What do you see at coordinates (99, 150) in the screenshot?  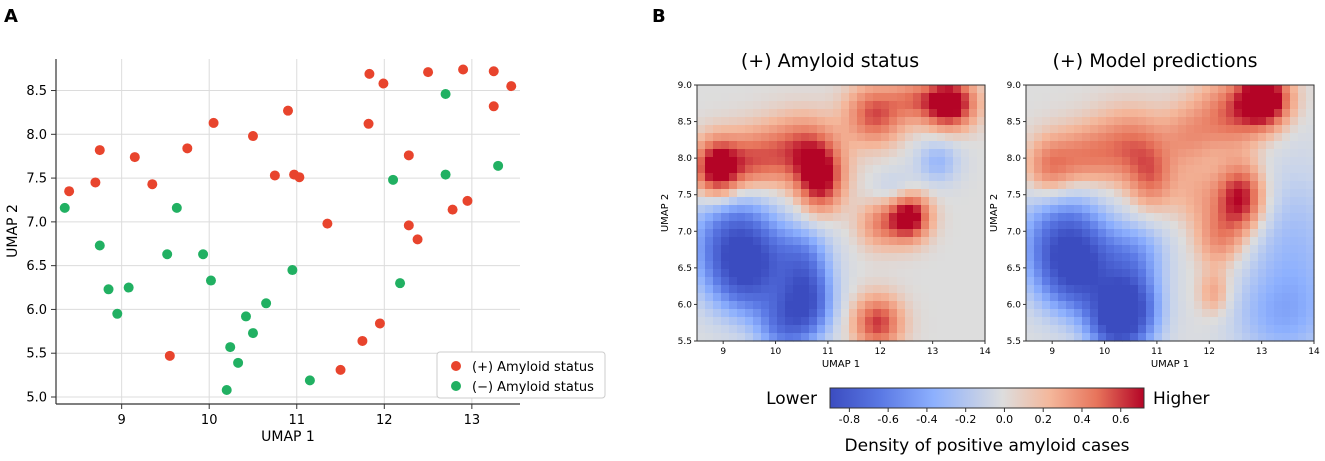 I see `scatter-point-positive` at bounding box center [99, 150].